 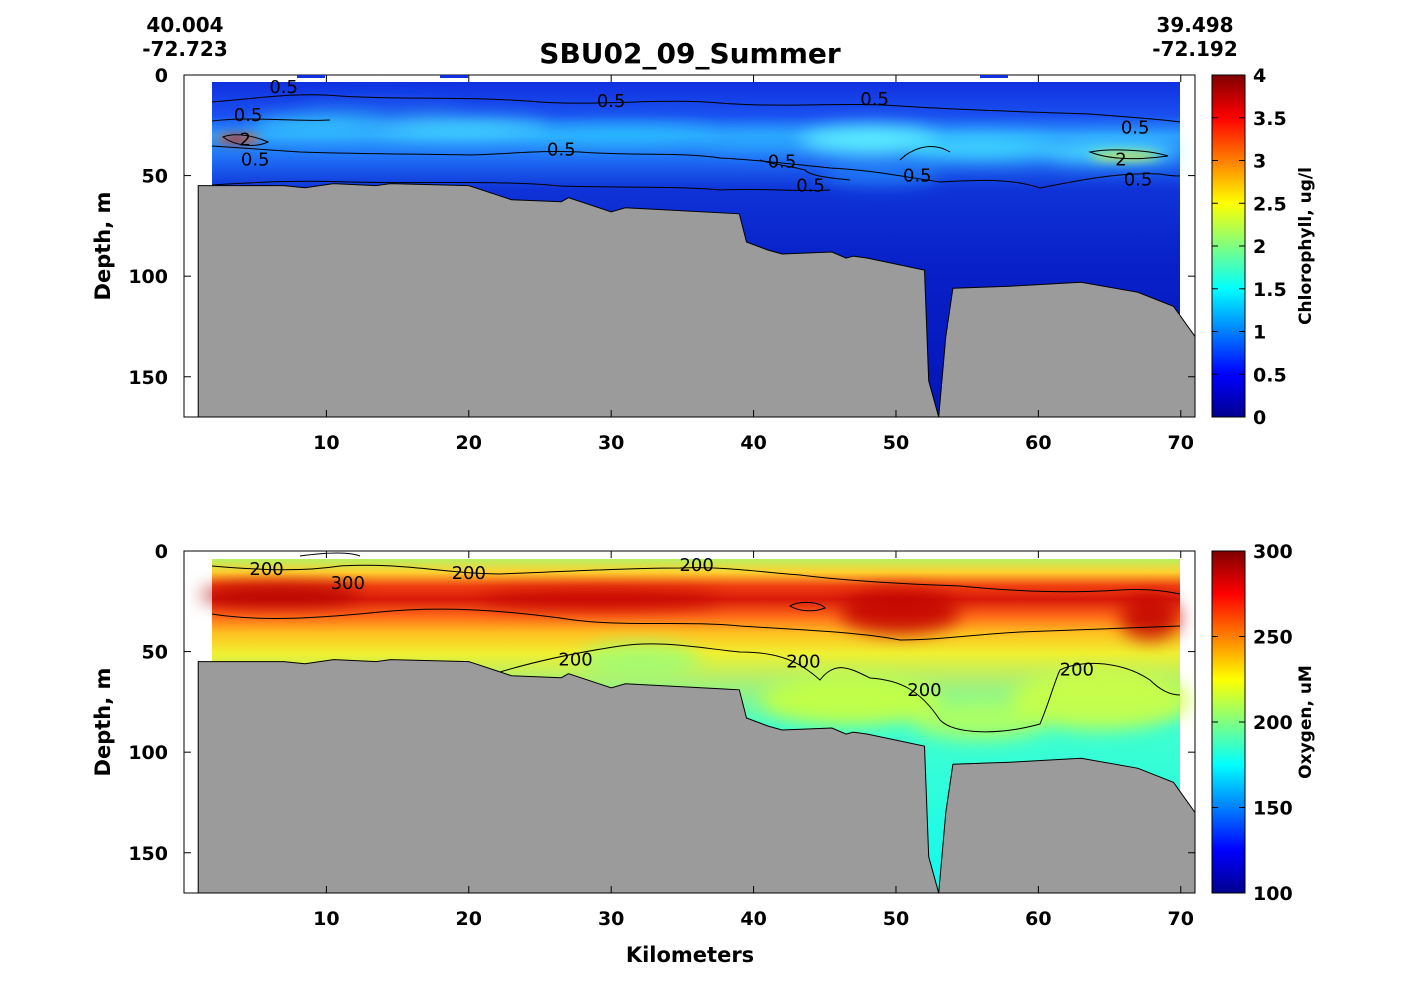 I want to click on chart-title: SBU02_09_Summer, so click(x=690, y=53).